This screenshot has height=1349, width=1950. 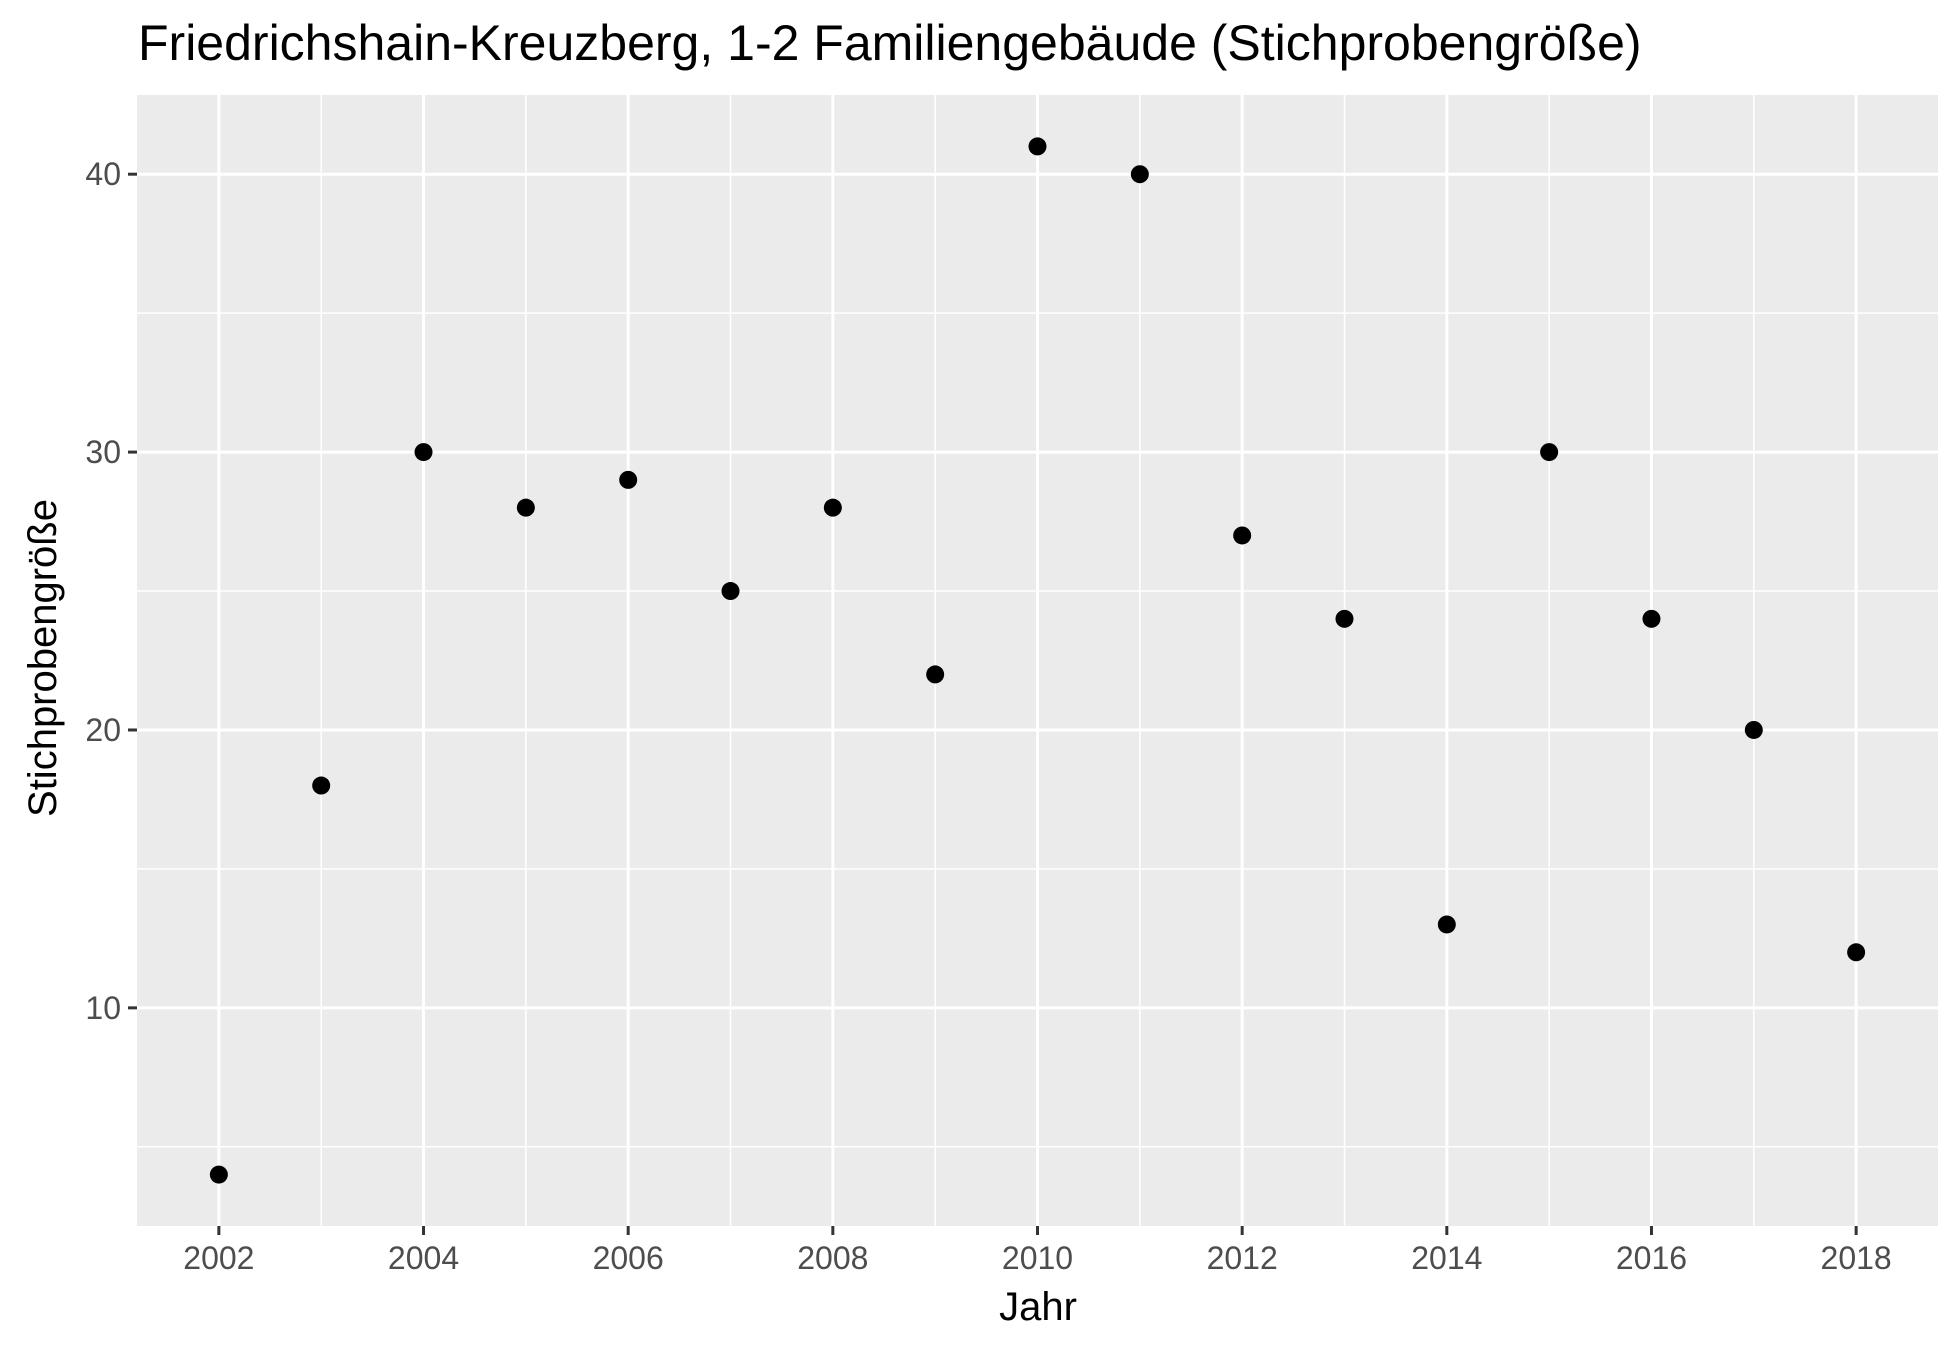 What do you see at coordinates (1446, 1258) in the screenshot?
I see `x-tick-label: 2014` at bounding box center [1446, 1258].